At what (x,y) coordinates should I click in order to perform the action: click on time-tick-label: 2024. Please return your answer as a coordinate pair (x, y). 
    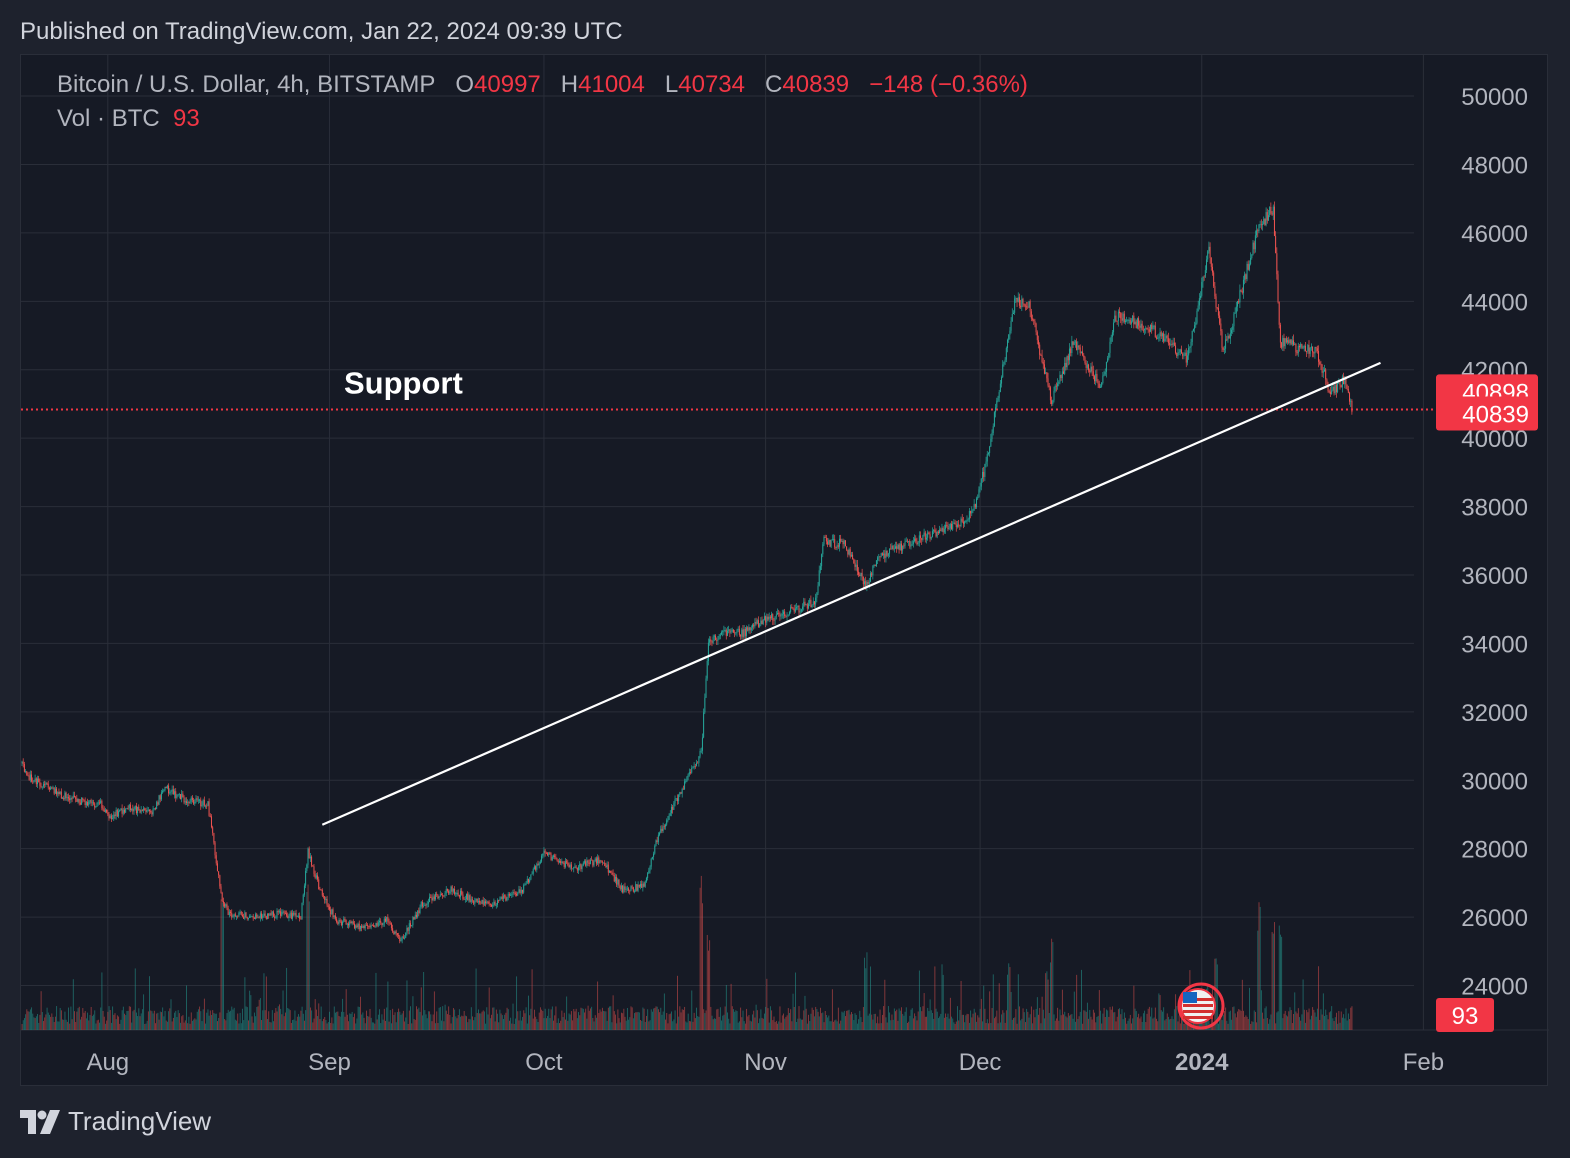
    Looking at the image, I should click on (1202, 1062).